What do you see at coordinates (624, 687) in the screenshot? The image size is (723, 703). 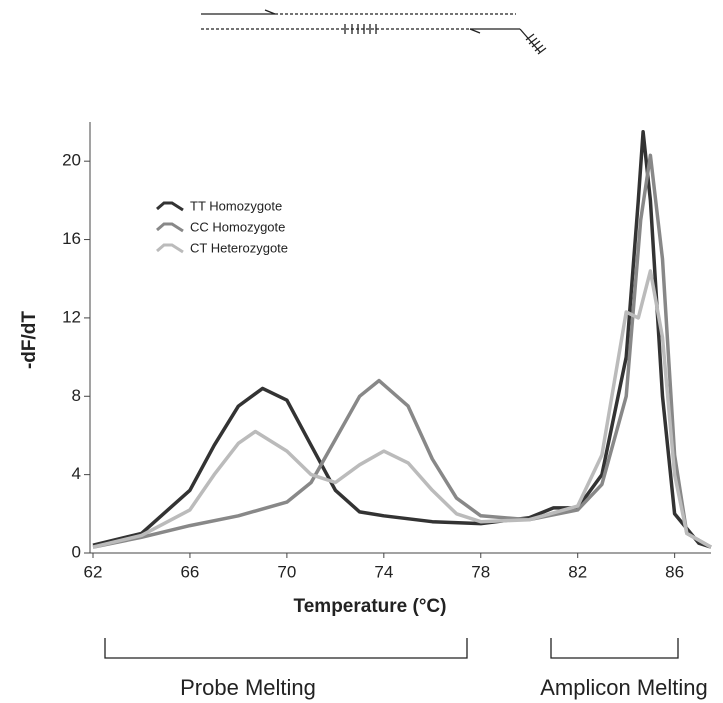 I see `annotation: Amplicon Melting` at bounding box center [624, 687].